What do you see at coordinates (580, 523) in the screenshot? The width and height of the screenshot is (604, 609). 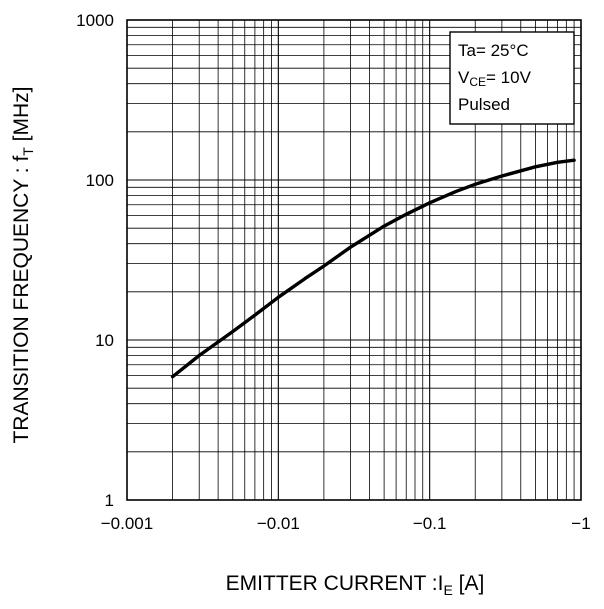 I see `x-tick-label: −1` at bounding box center [580, 523].